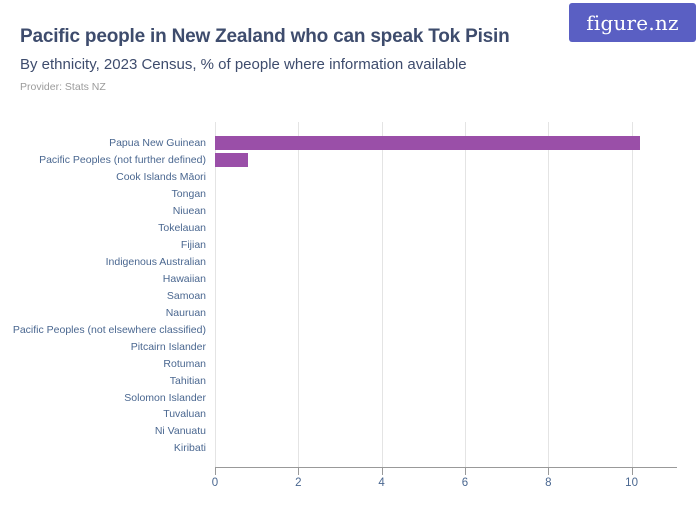 The width and height of the screenshot is (700, 525). I want to click on figurenz-logo: figure.nz, so click(632, 22).